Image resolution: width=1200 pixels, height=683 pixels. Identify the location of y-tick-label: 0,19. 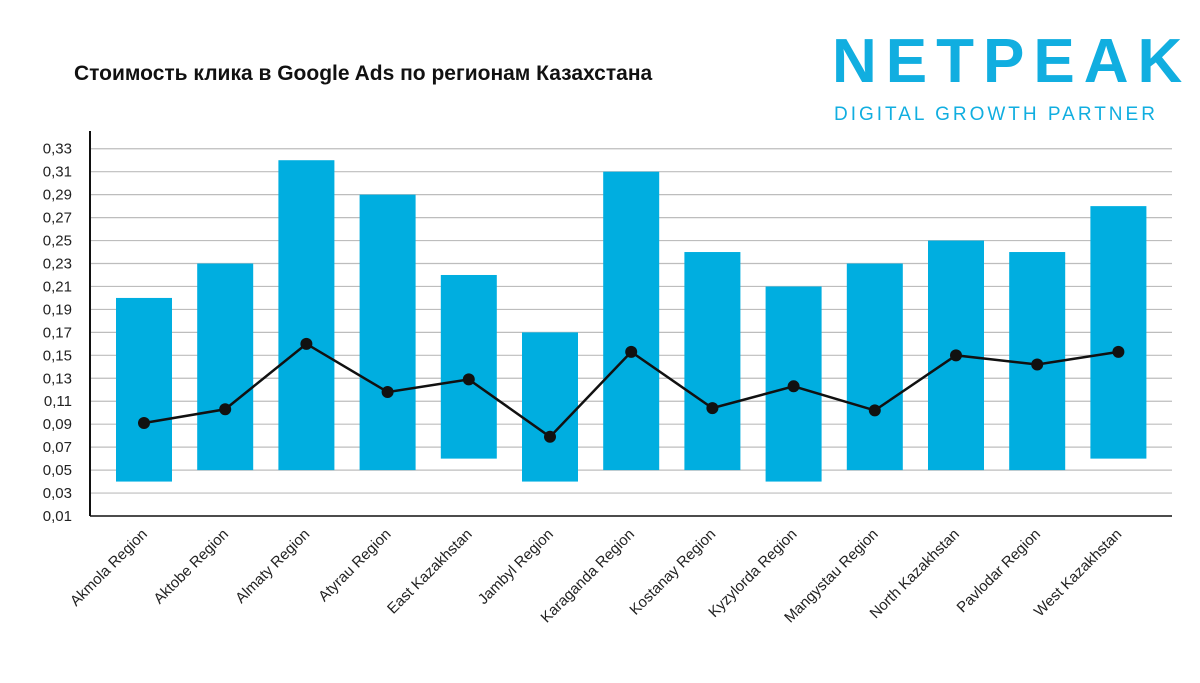
(57, 309).